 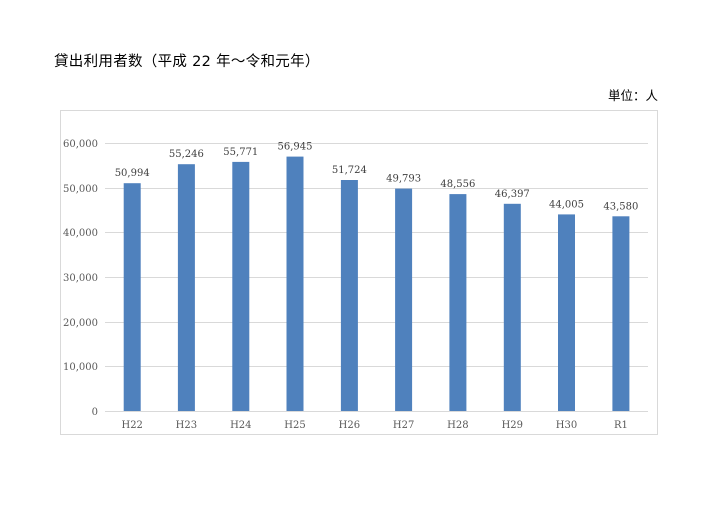 I want to click on y-tick-label: 40,000, so click(x=80, y=233).